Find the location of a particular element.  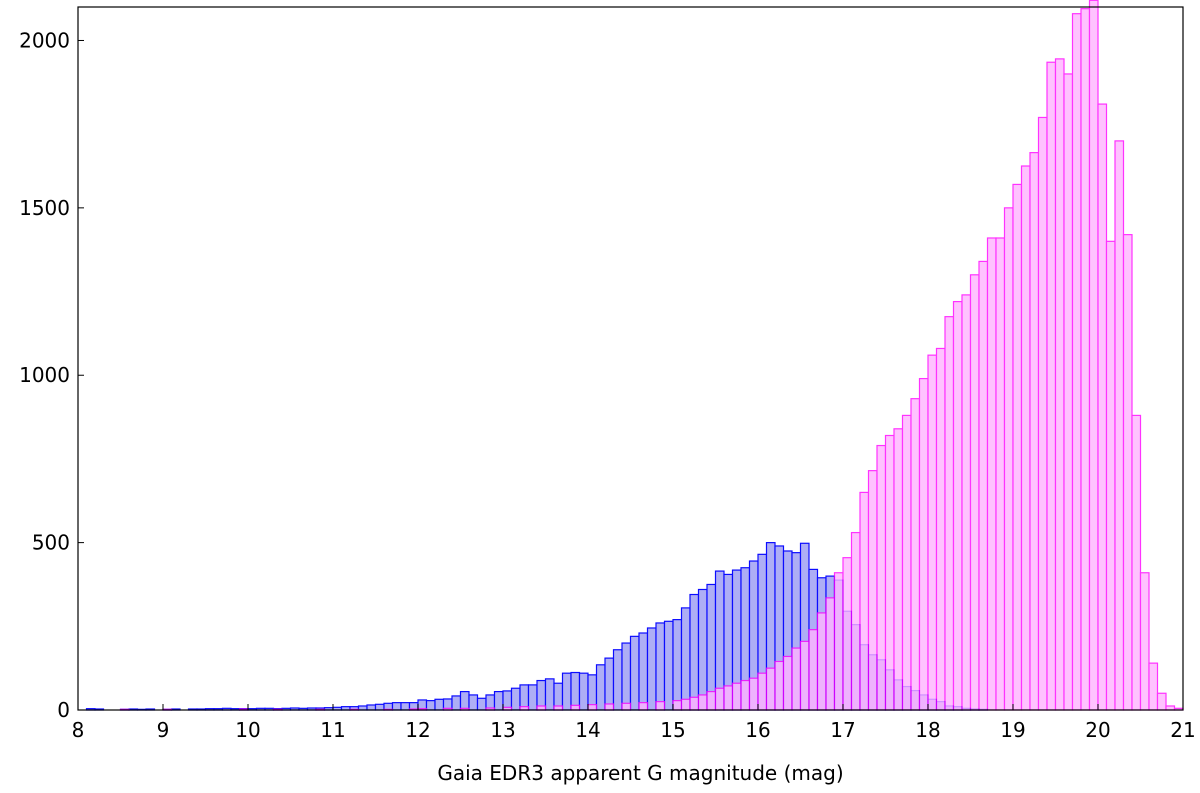

x-tick-label: 14 is located at coordinates (587, 730).